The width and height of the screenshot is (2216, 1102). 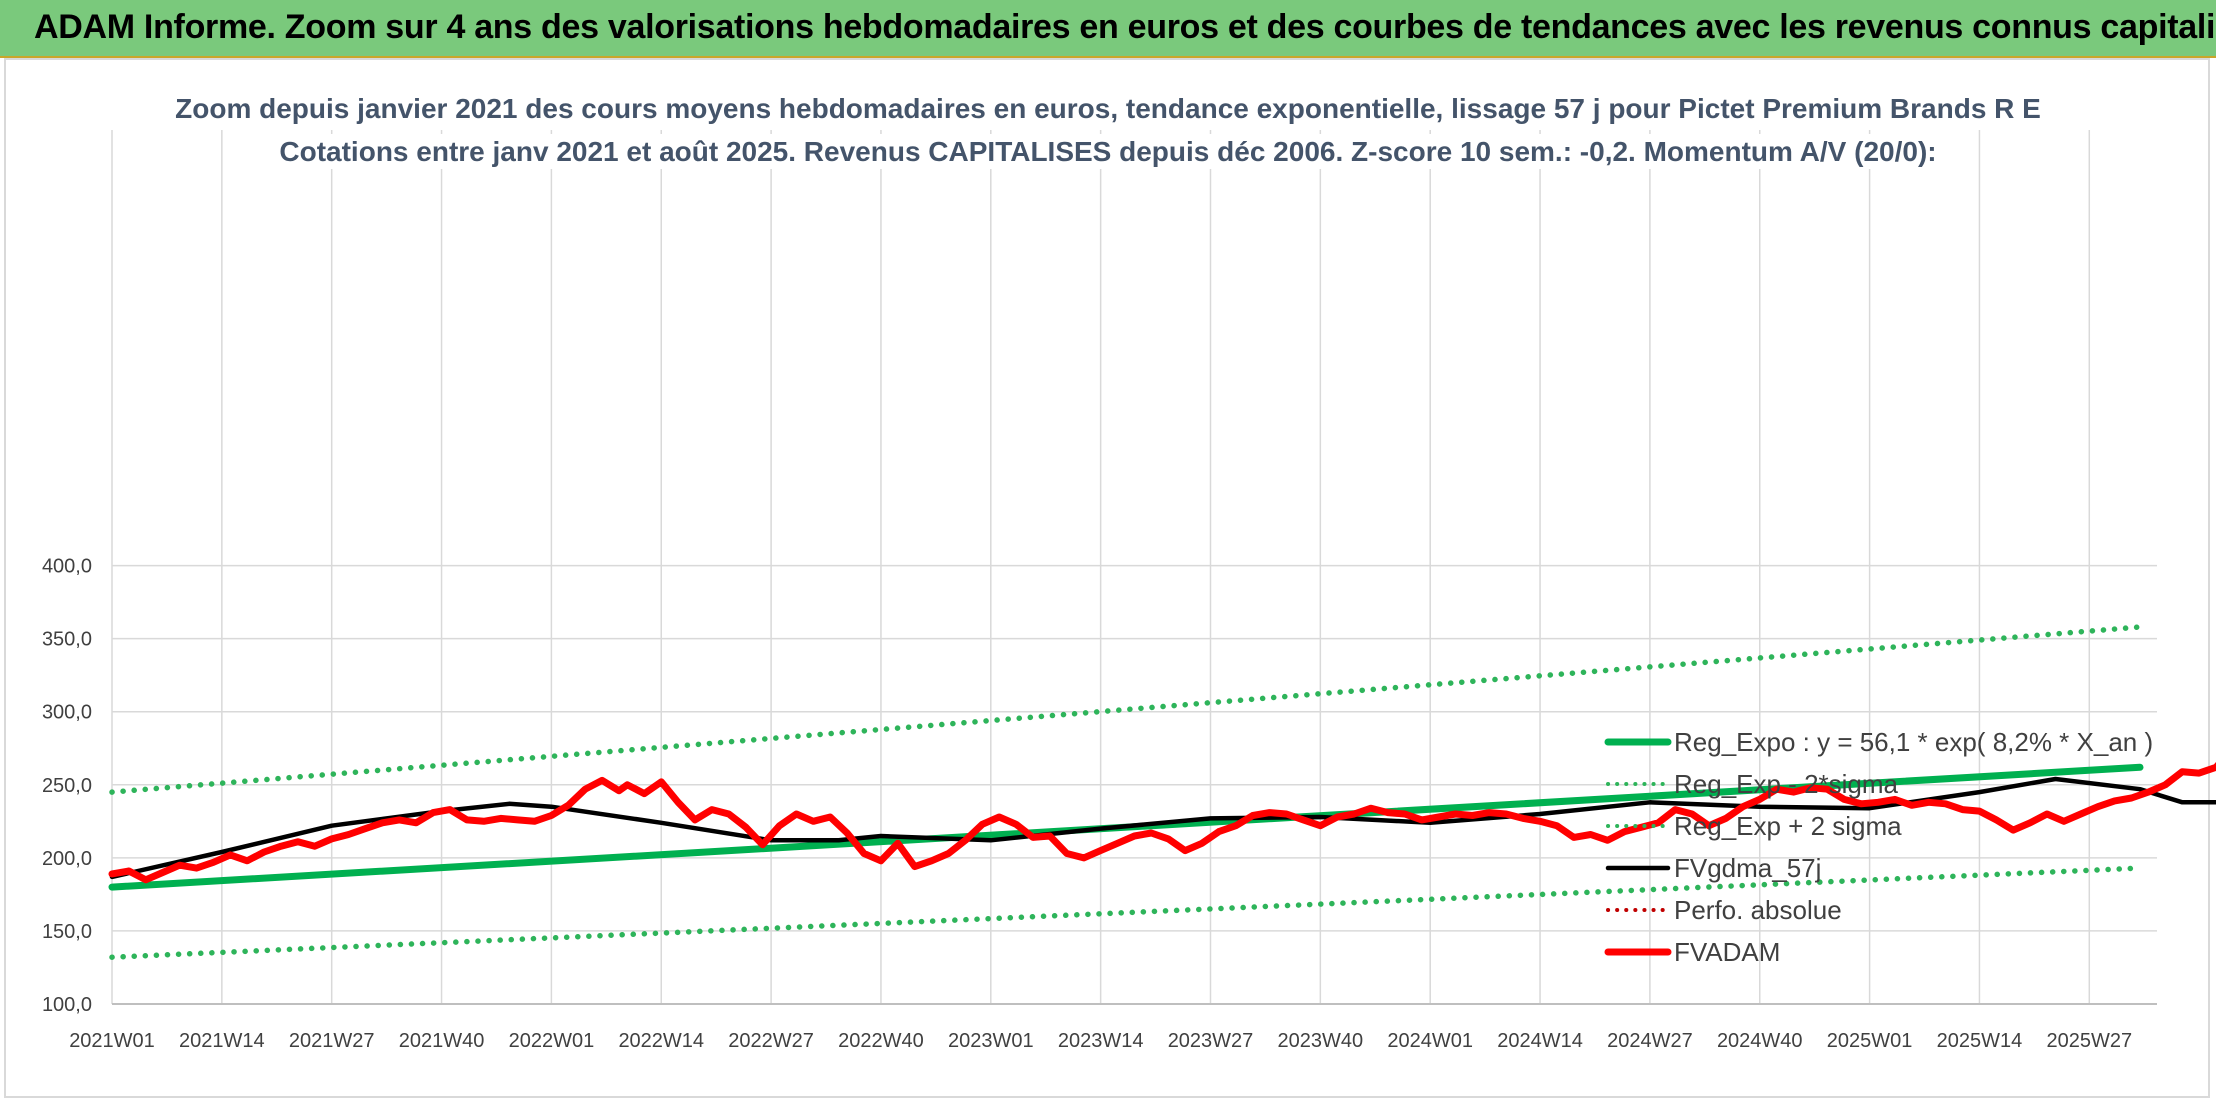 What do you see at coordinates (2089, 1041) in the screenshot?
I see `x-tick-label: 2025W27` at bounding box center [2089, 1041].